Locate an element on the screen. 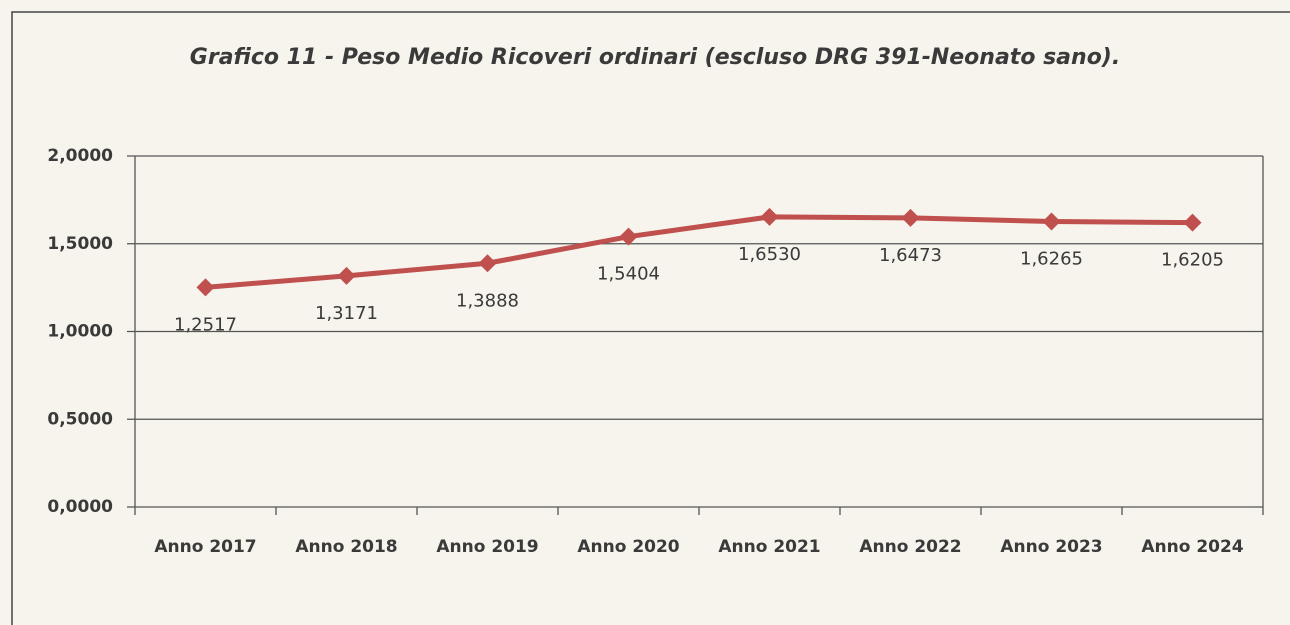 The image size is (1290, 625). data-label: 1,3171 is located at coordinates (346, 313).